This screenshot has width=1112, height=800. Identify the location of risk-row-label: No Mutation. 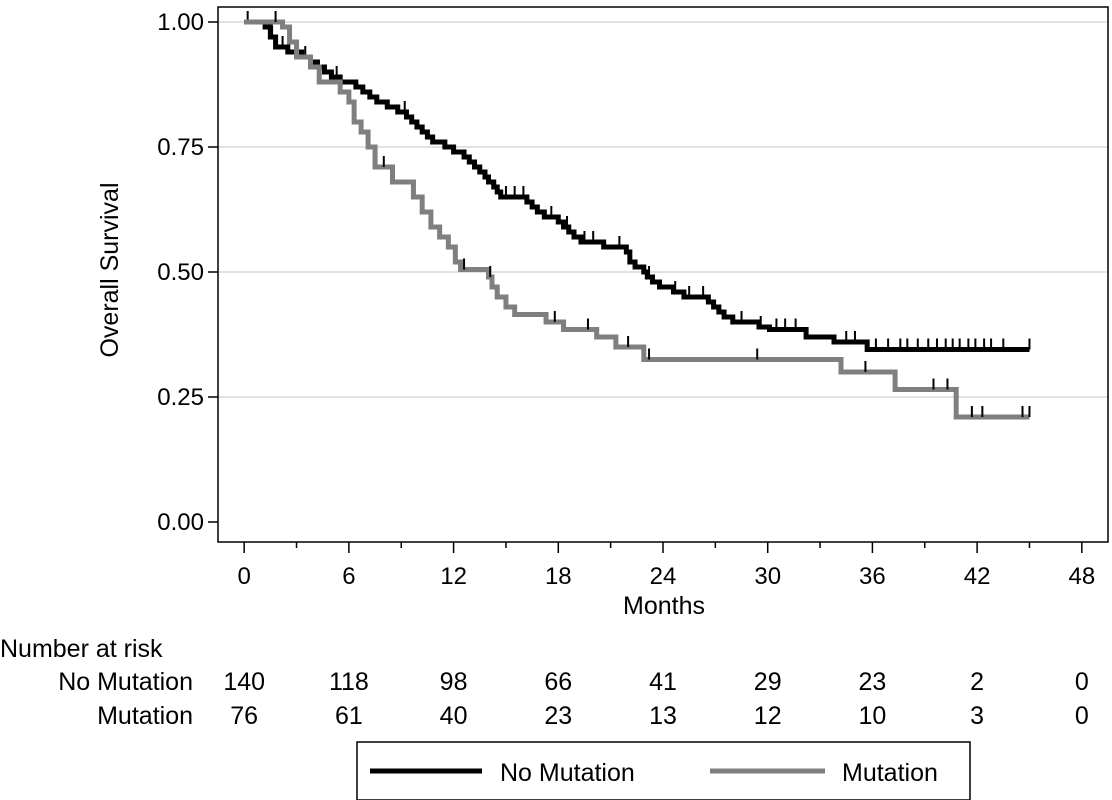
(125, 682).